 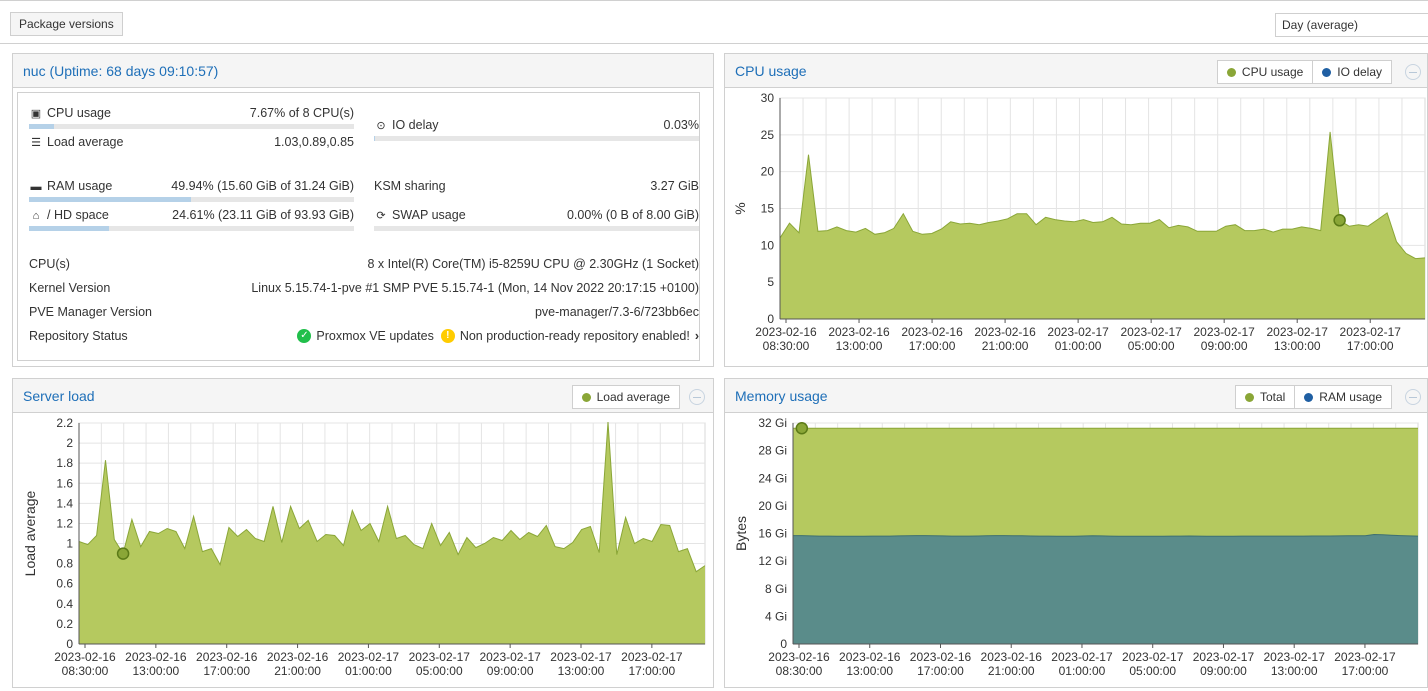 What do you see at coordinates (1350, 397) in the screenshot?
I see `legend-ram-usage-text: RAM usage` at bounding box center [1350, 397].